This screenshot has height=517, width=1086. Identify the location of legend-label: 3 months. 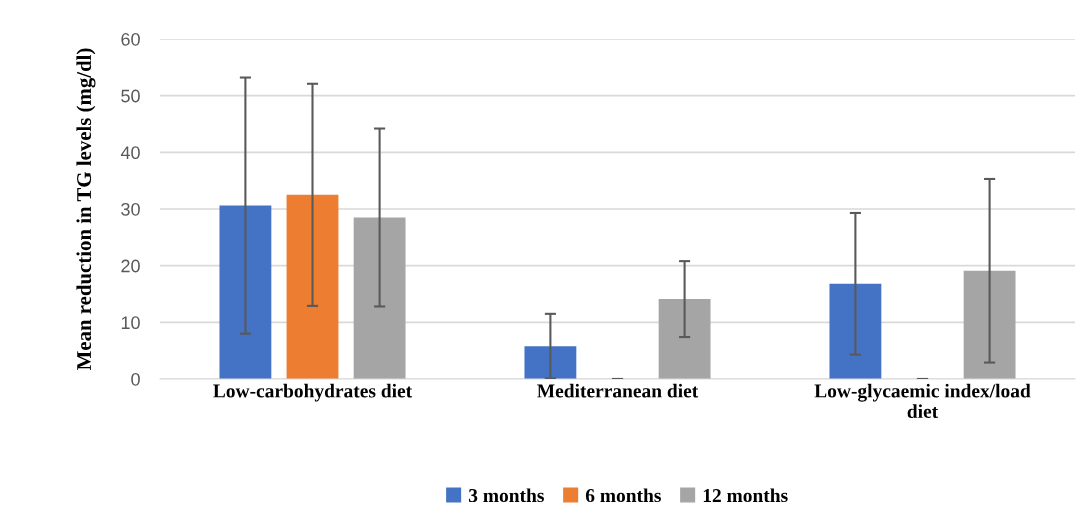
(506, 495).